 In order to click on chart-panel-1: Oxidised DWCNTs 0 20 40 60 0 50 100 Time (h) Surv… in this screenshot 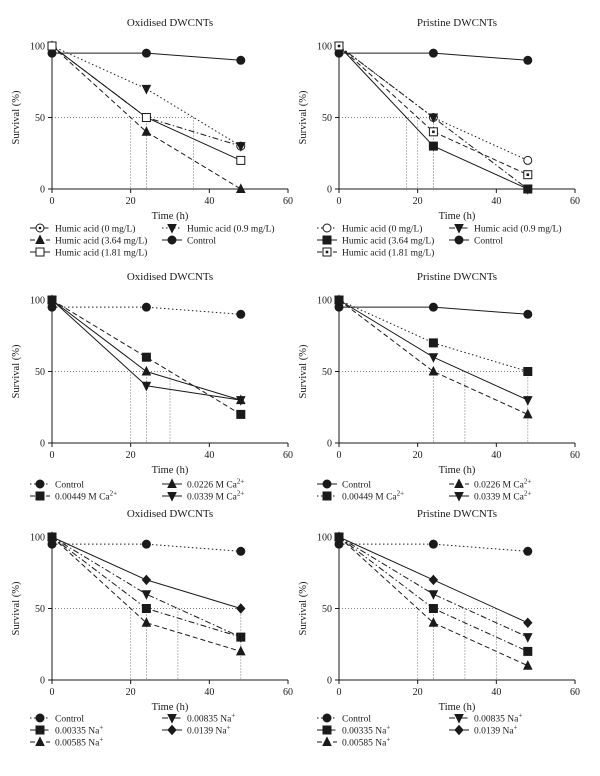, I will do `click(152, 138)`.